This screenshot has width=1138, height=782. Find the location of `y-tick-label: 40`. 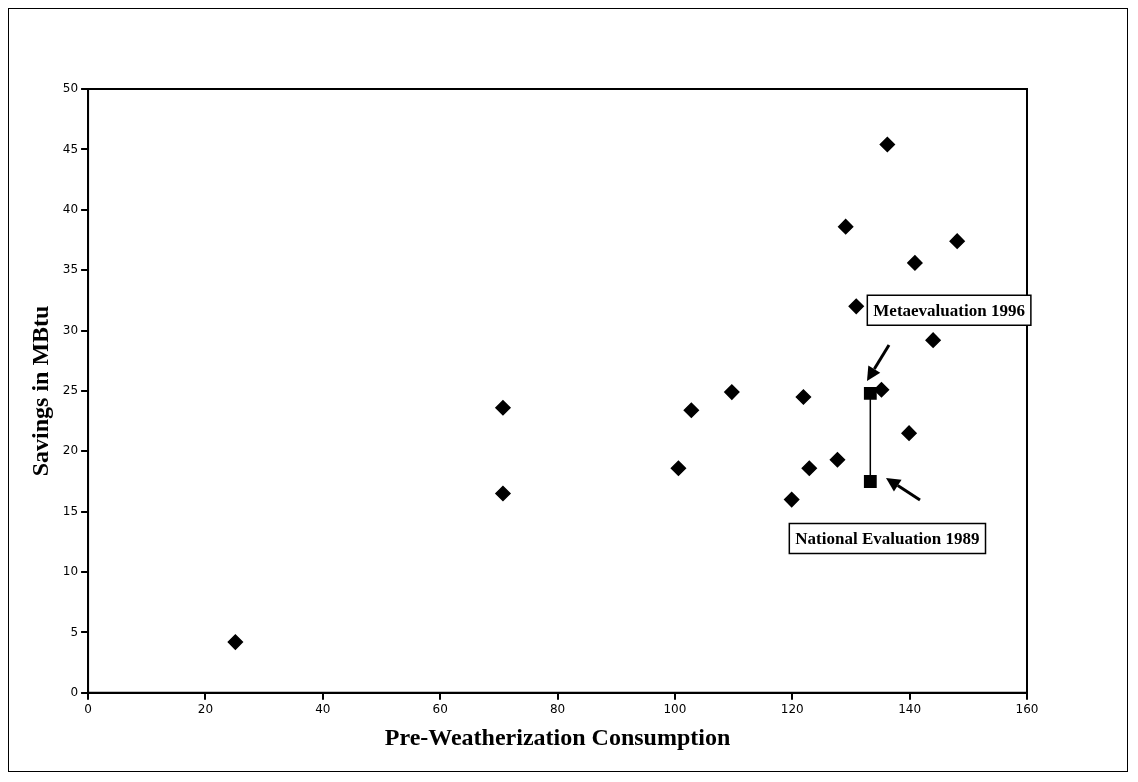

y-tick-label: 40 is located at coordinates (70, 208).